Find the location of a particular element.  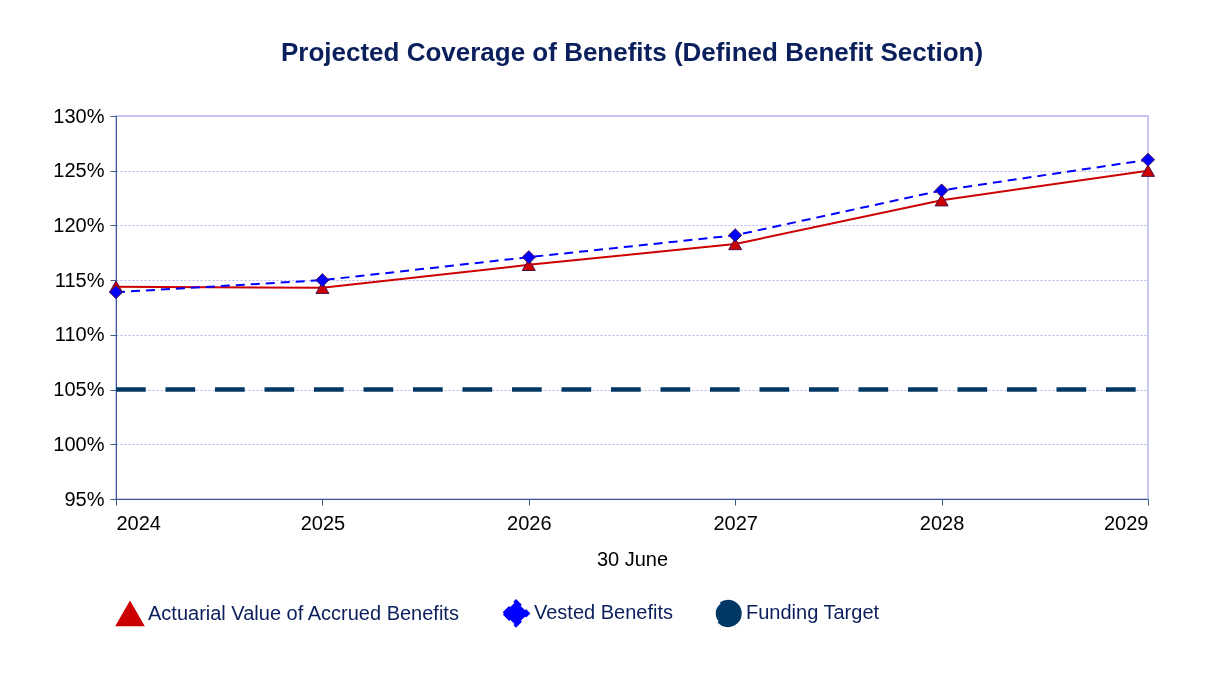

x-tick-label: 2025 is located at coordinates (323, 522).